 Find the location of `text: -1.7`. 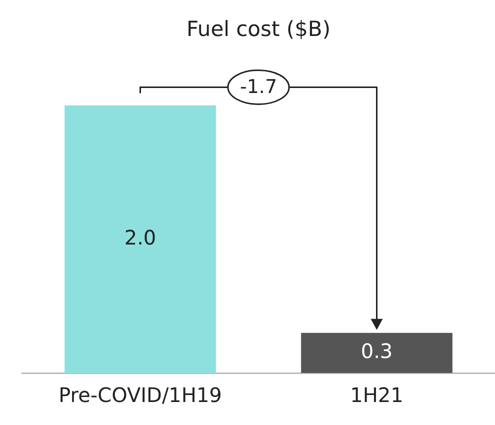

text: -1.7 is located at coordinates (259, 87).